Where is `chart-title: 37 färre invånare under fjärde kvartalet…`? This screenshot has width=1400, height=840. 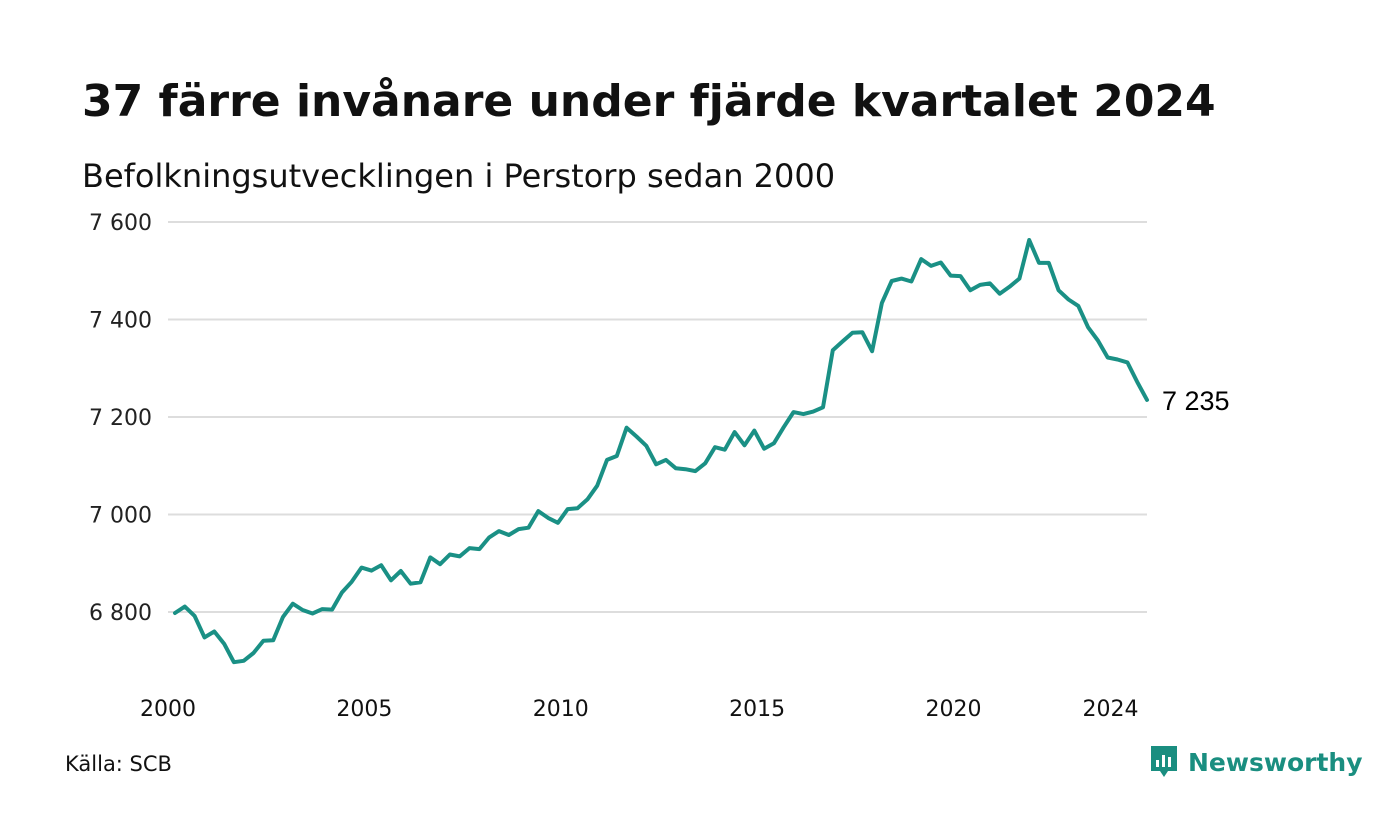 chart-title: 37 färre invånare under fjärde kvartalet… is located at coordinates (649, 101).